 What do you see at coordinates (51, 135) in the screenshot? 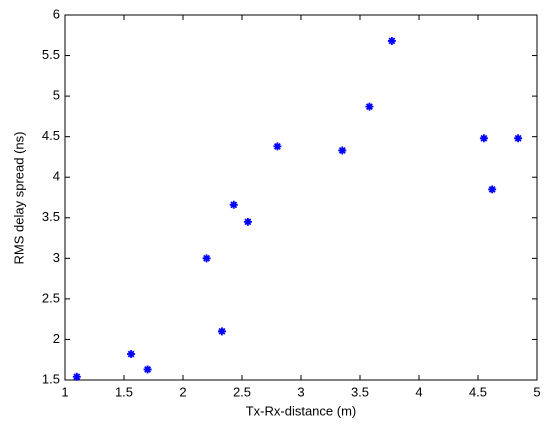
I see `y-tick-label: 4.5` at bounding box center [51, 135].